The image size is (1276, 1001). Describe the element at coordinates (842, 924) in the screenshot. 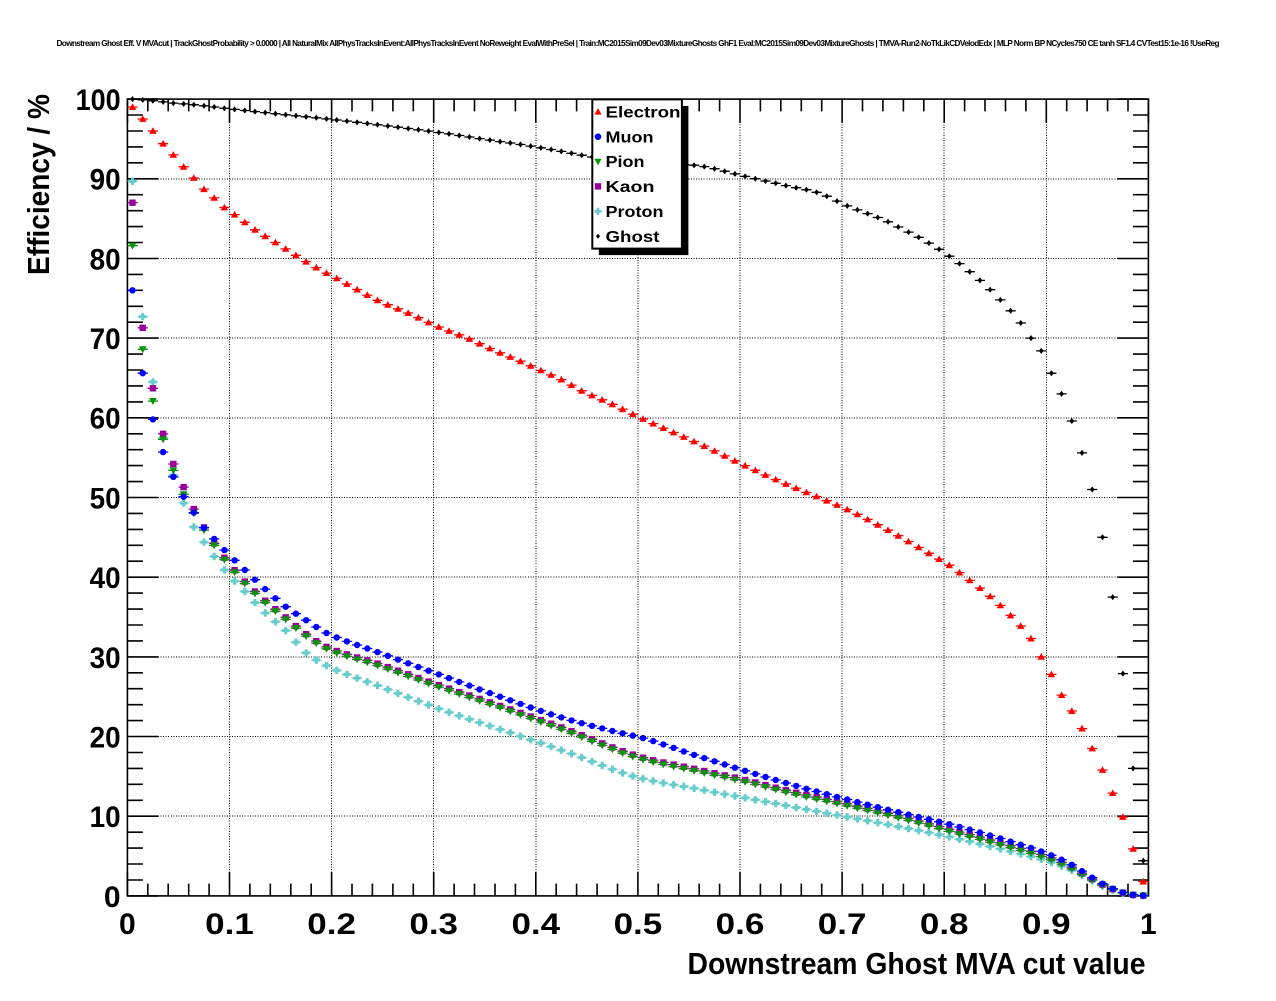

I see `svg-text: 0.7` at that location.